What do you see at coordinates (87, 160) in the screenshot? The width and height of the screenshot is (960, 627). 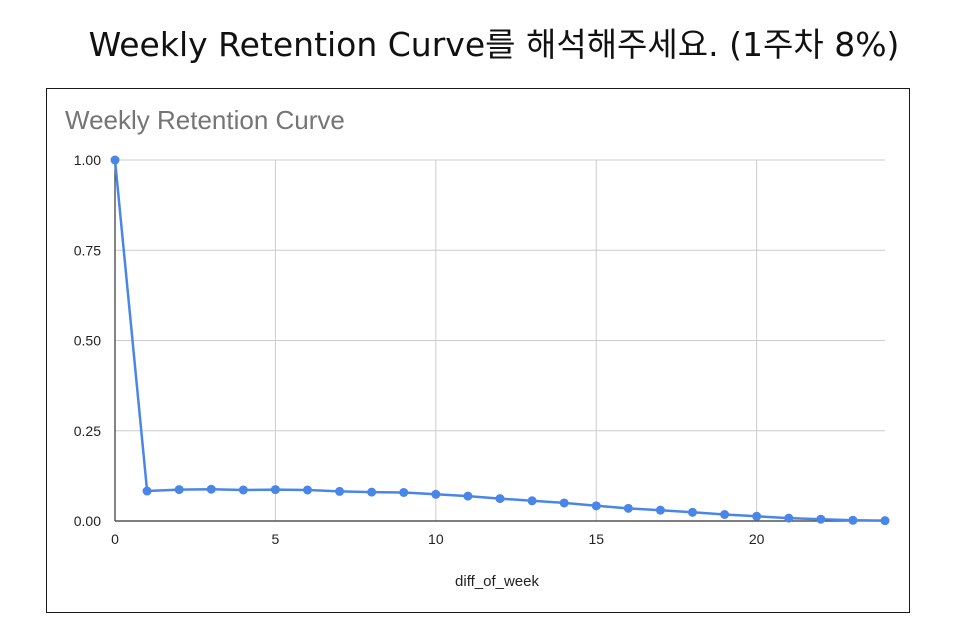 I see `y-tick-label: 1.00` at bounding box center [87, 160].